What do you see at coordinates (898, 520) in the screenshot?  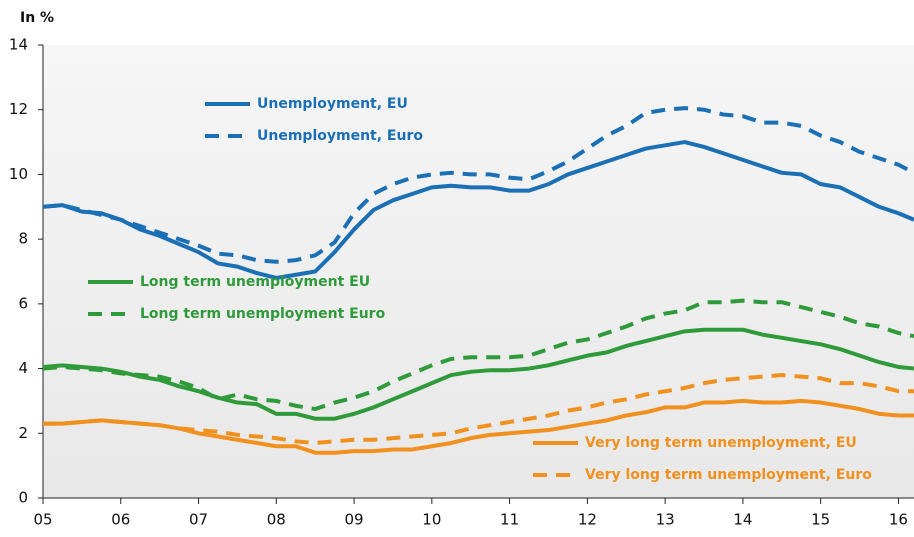 I see `x-tick-label: 16` at bounding box center [898, 520].